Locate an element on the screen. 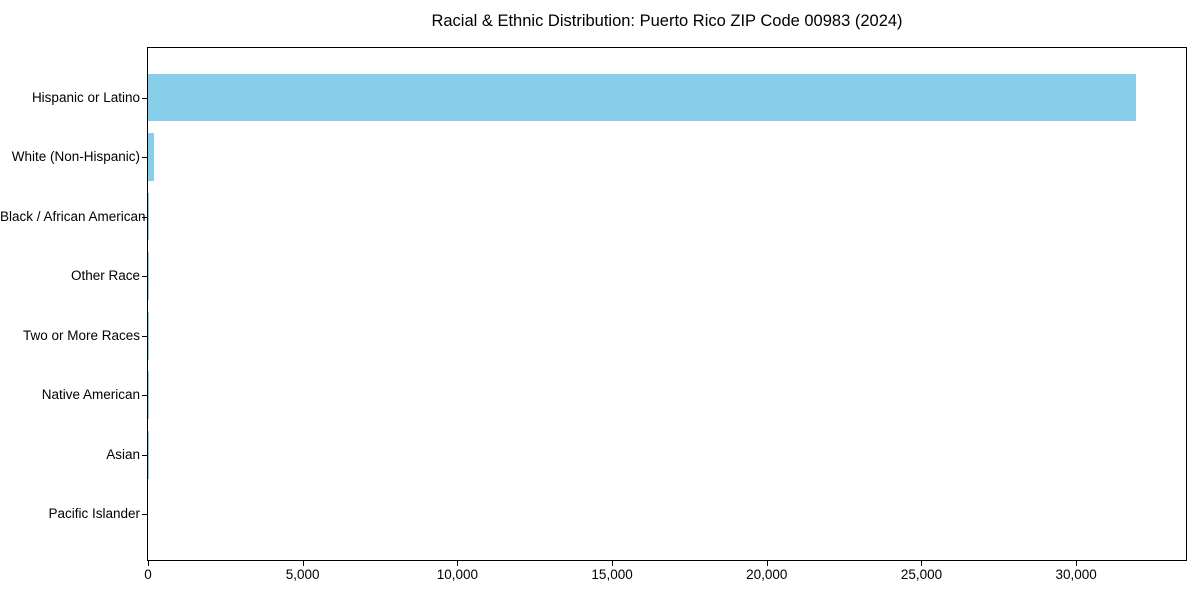  y-axis-label-asian: Asian is located at coordinates (123, 454).